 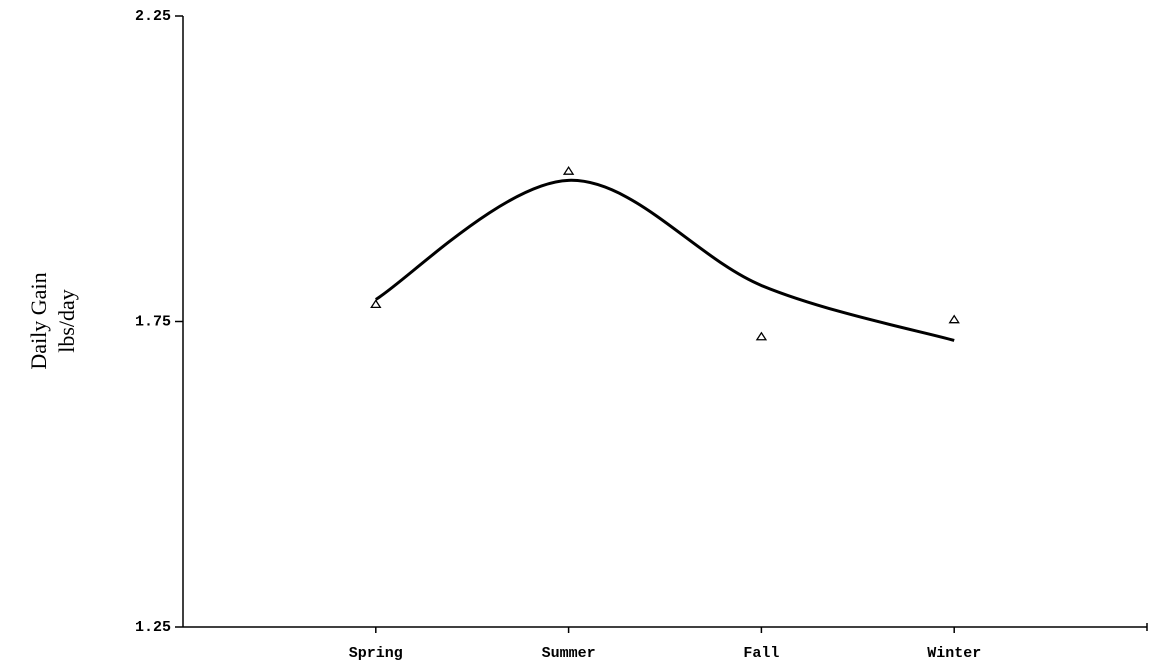 What do you see at coordinates (761, 653) in the screenshot?
I see `x-tick-label: Fall` at bounding box center [761, 653].